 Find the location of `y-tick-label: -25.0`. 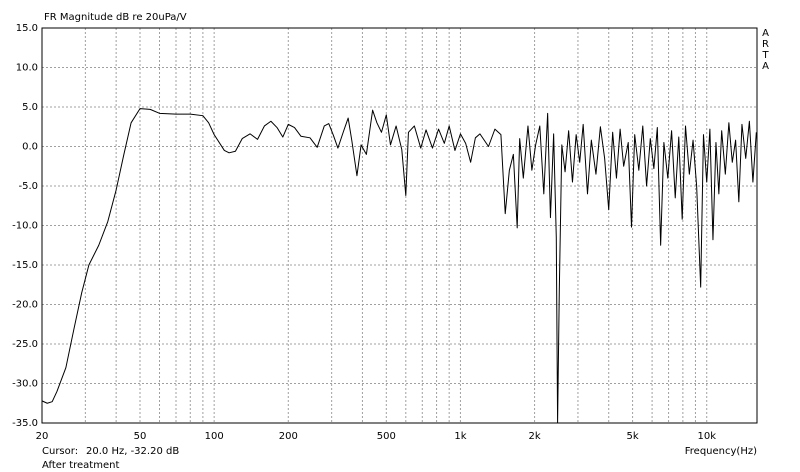

y-tick-label: -25.0 is located at coordinates (25, 344).